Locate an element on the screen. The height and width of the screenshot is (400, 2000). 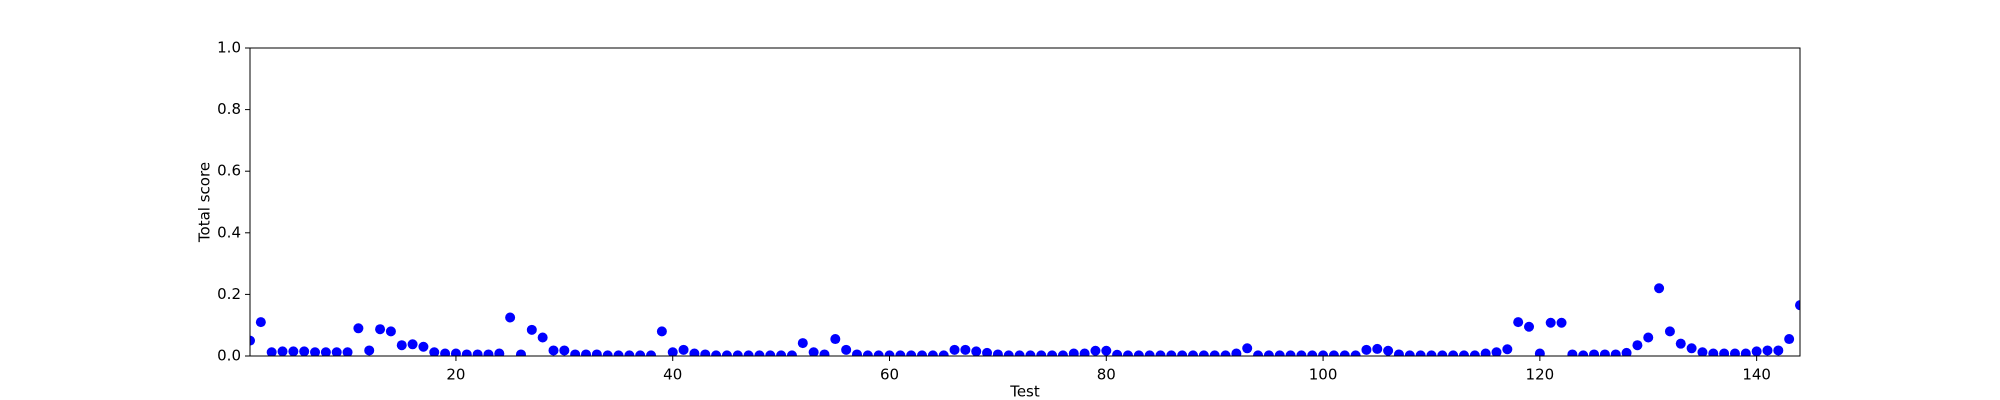
x-tick-label: 80 is located at coordinates (1106, 375).